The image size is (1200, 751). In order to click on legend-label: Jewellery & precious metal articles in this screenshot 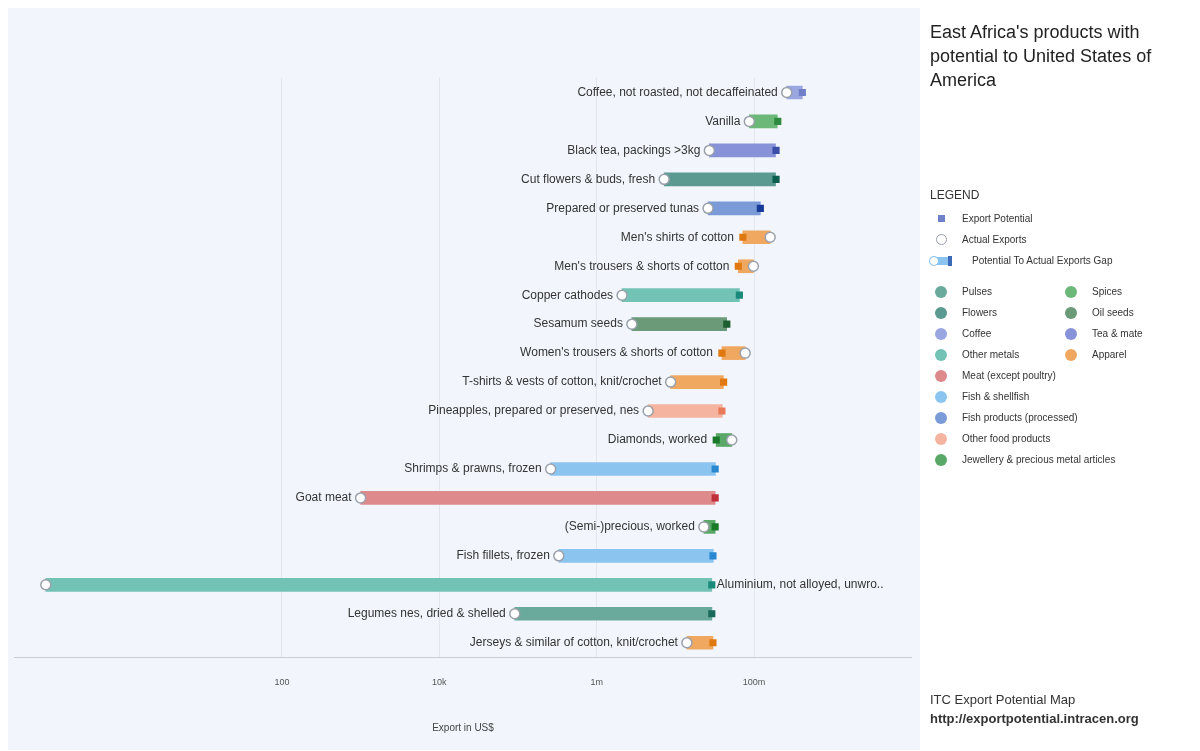, I will do `click(1039, 459)`.